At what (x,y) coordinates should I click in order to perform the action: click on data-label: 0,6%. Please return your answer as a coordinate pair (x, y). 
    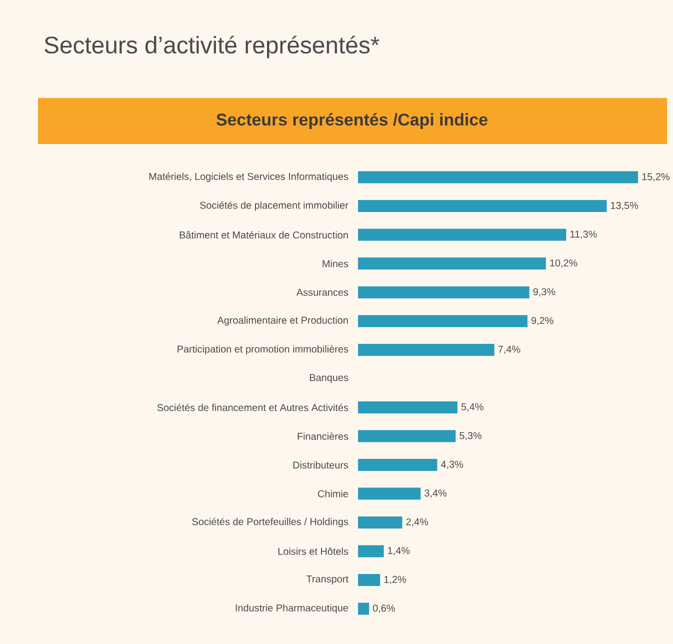
    Looking at the image, I should click on (383, 608).